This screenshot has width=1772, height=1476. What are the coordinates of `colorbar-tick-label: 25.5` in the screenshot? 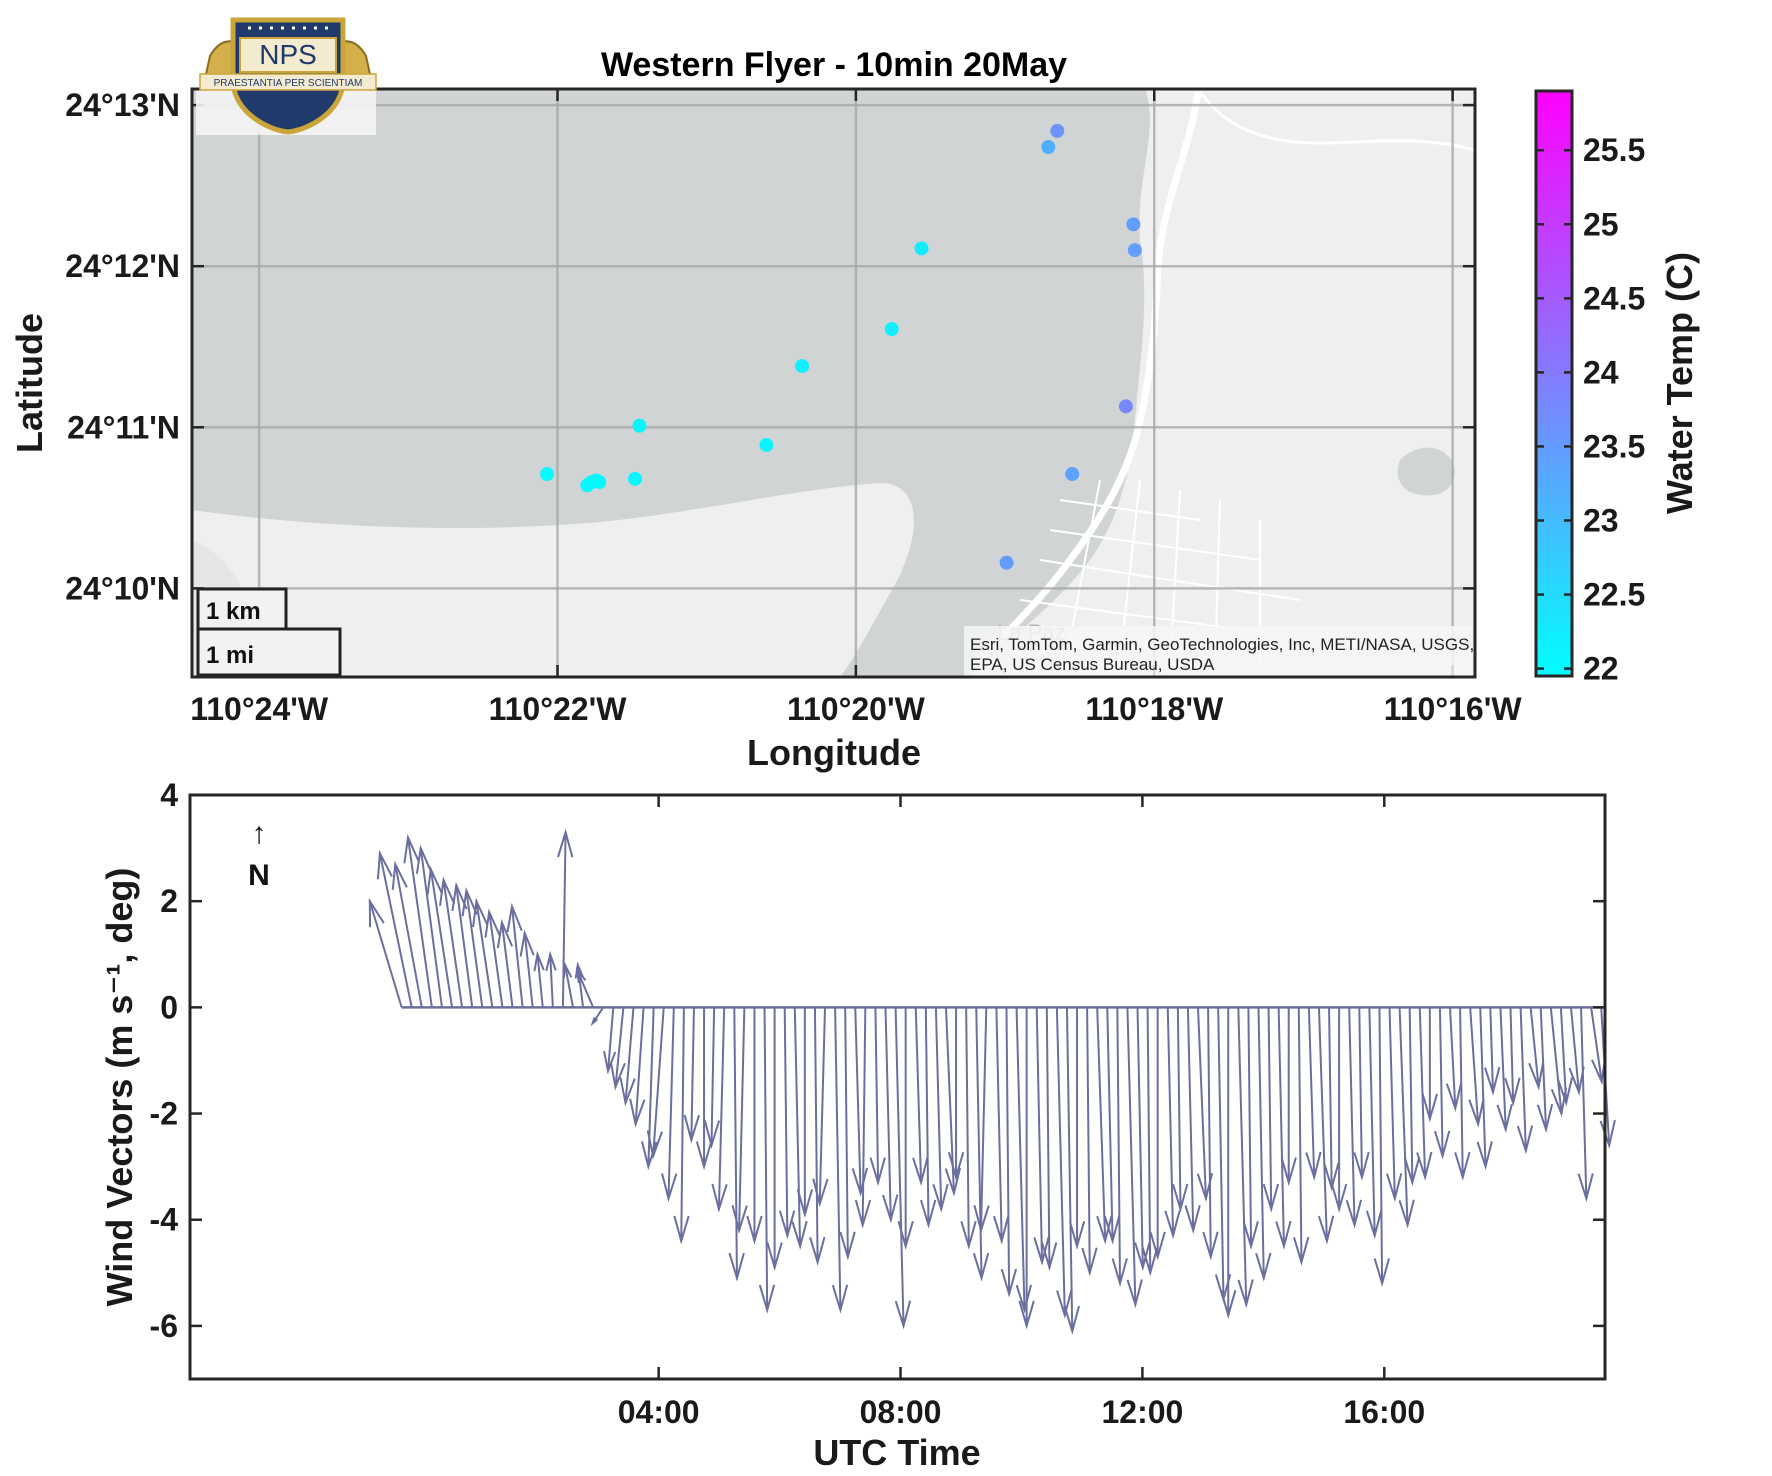 It's located at (1614, 150).